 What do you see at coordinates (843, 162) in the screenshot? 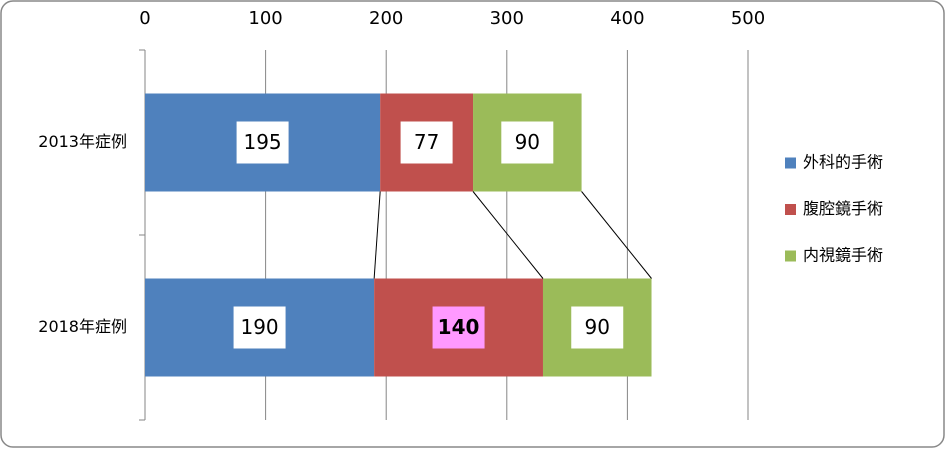
I see `legend-label: 外科的手術` at bounding box center [843, 162].